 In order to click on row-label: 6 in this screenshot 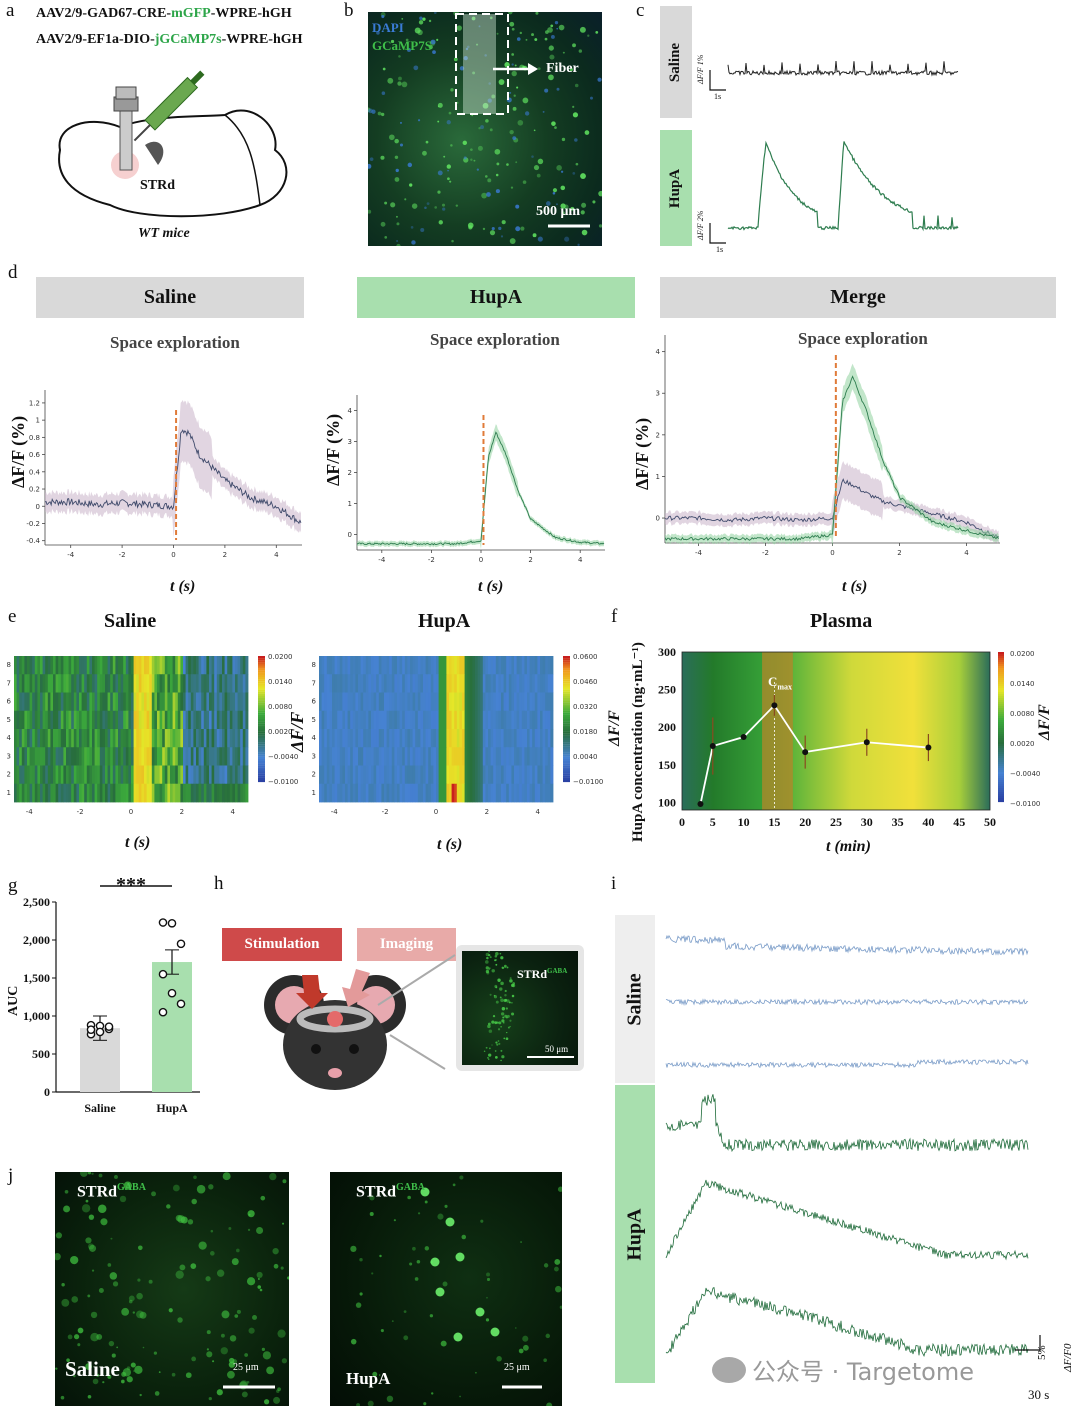, I will do `click(314, 702)`.